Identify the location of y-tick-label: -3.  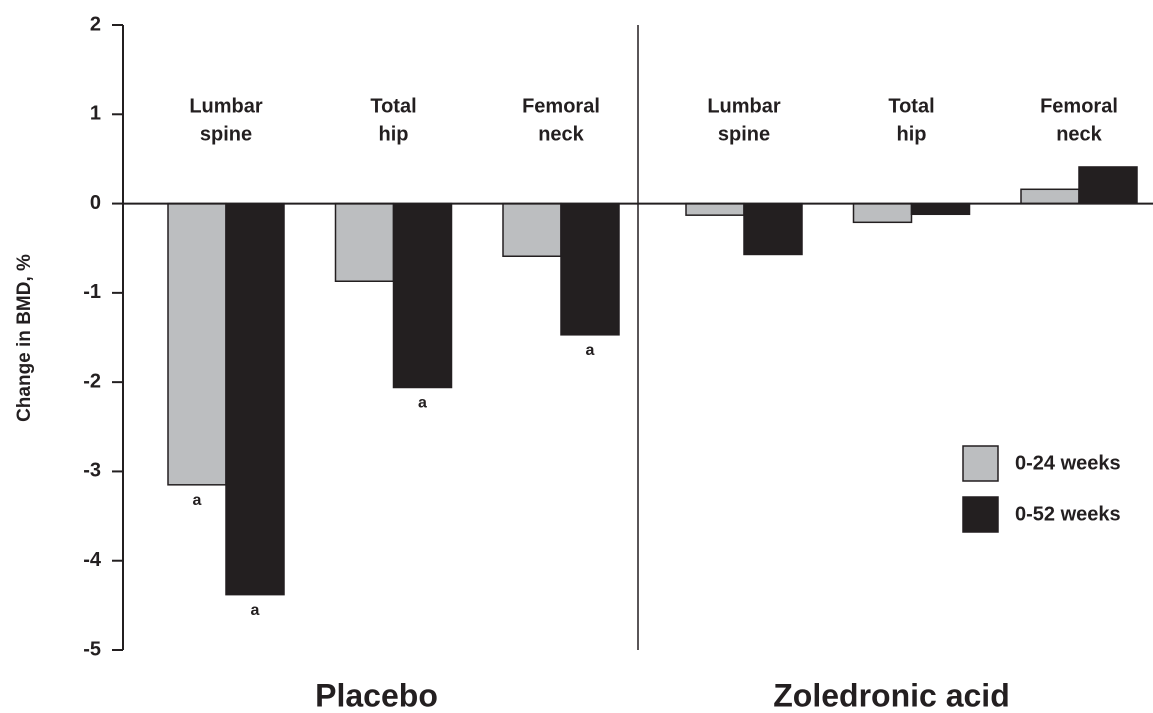
(92, 471).